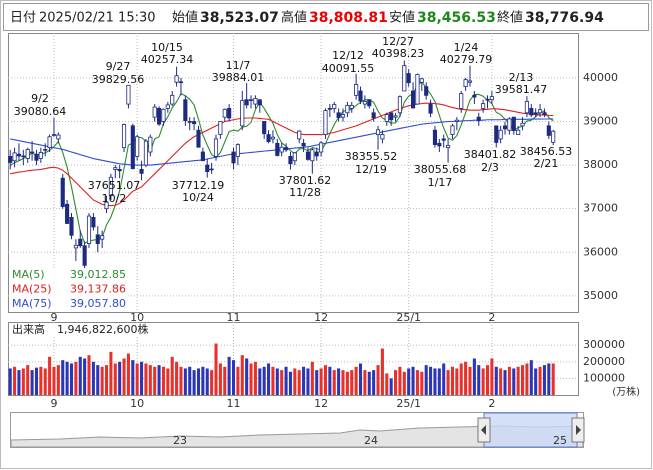  Describe the element at coordinates (604, 361) in the screenshot. I see `y-tick-label: 200000` at that location.